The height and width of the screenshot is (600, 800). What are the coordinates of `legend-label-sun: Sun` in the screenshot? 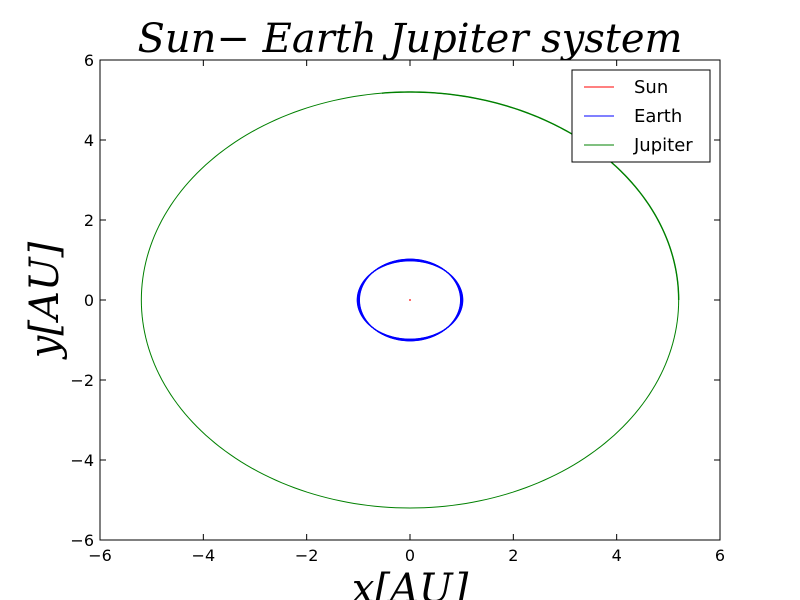 It's located at (651, 87).